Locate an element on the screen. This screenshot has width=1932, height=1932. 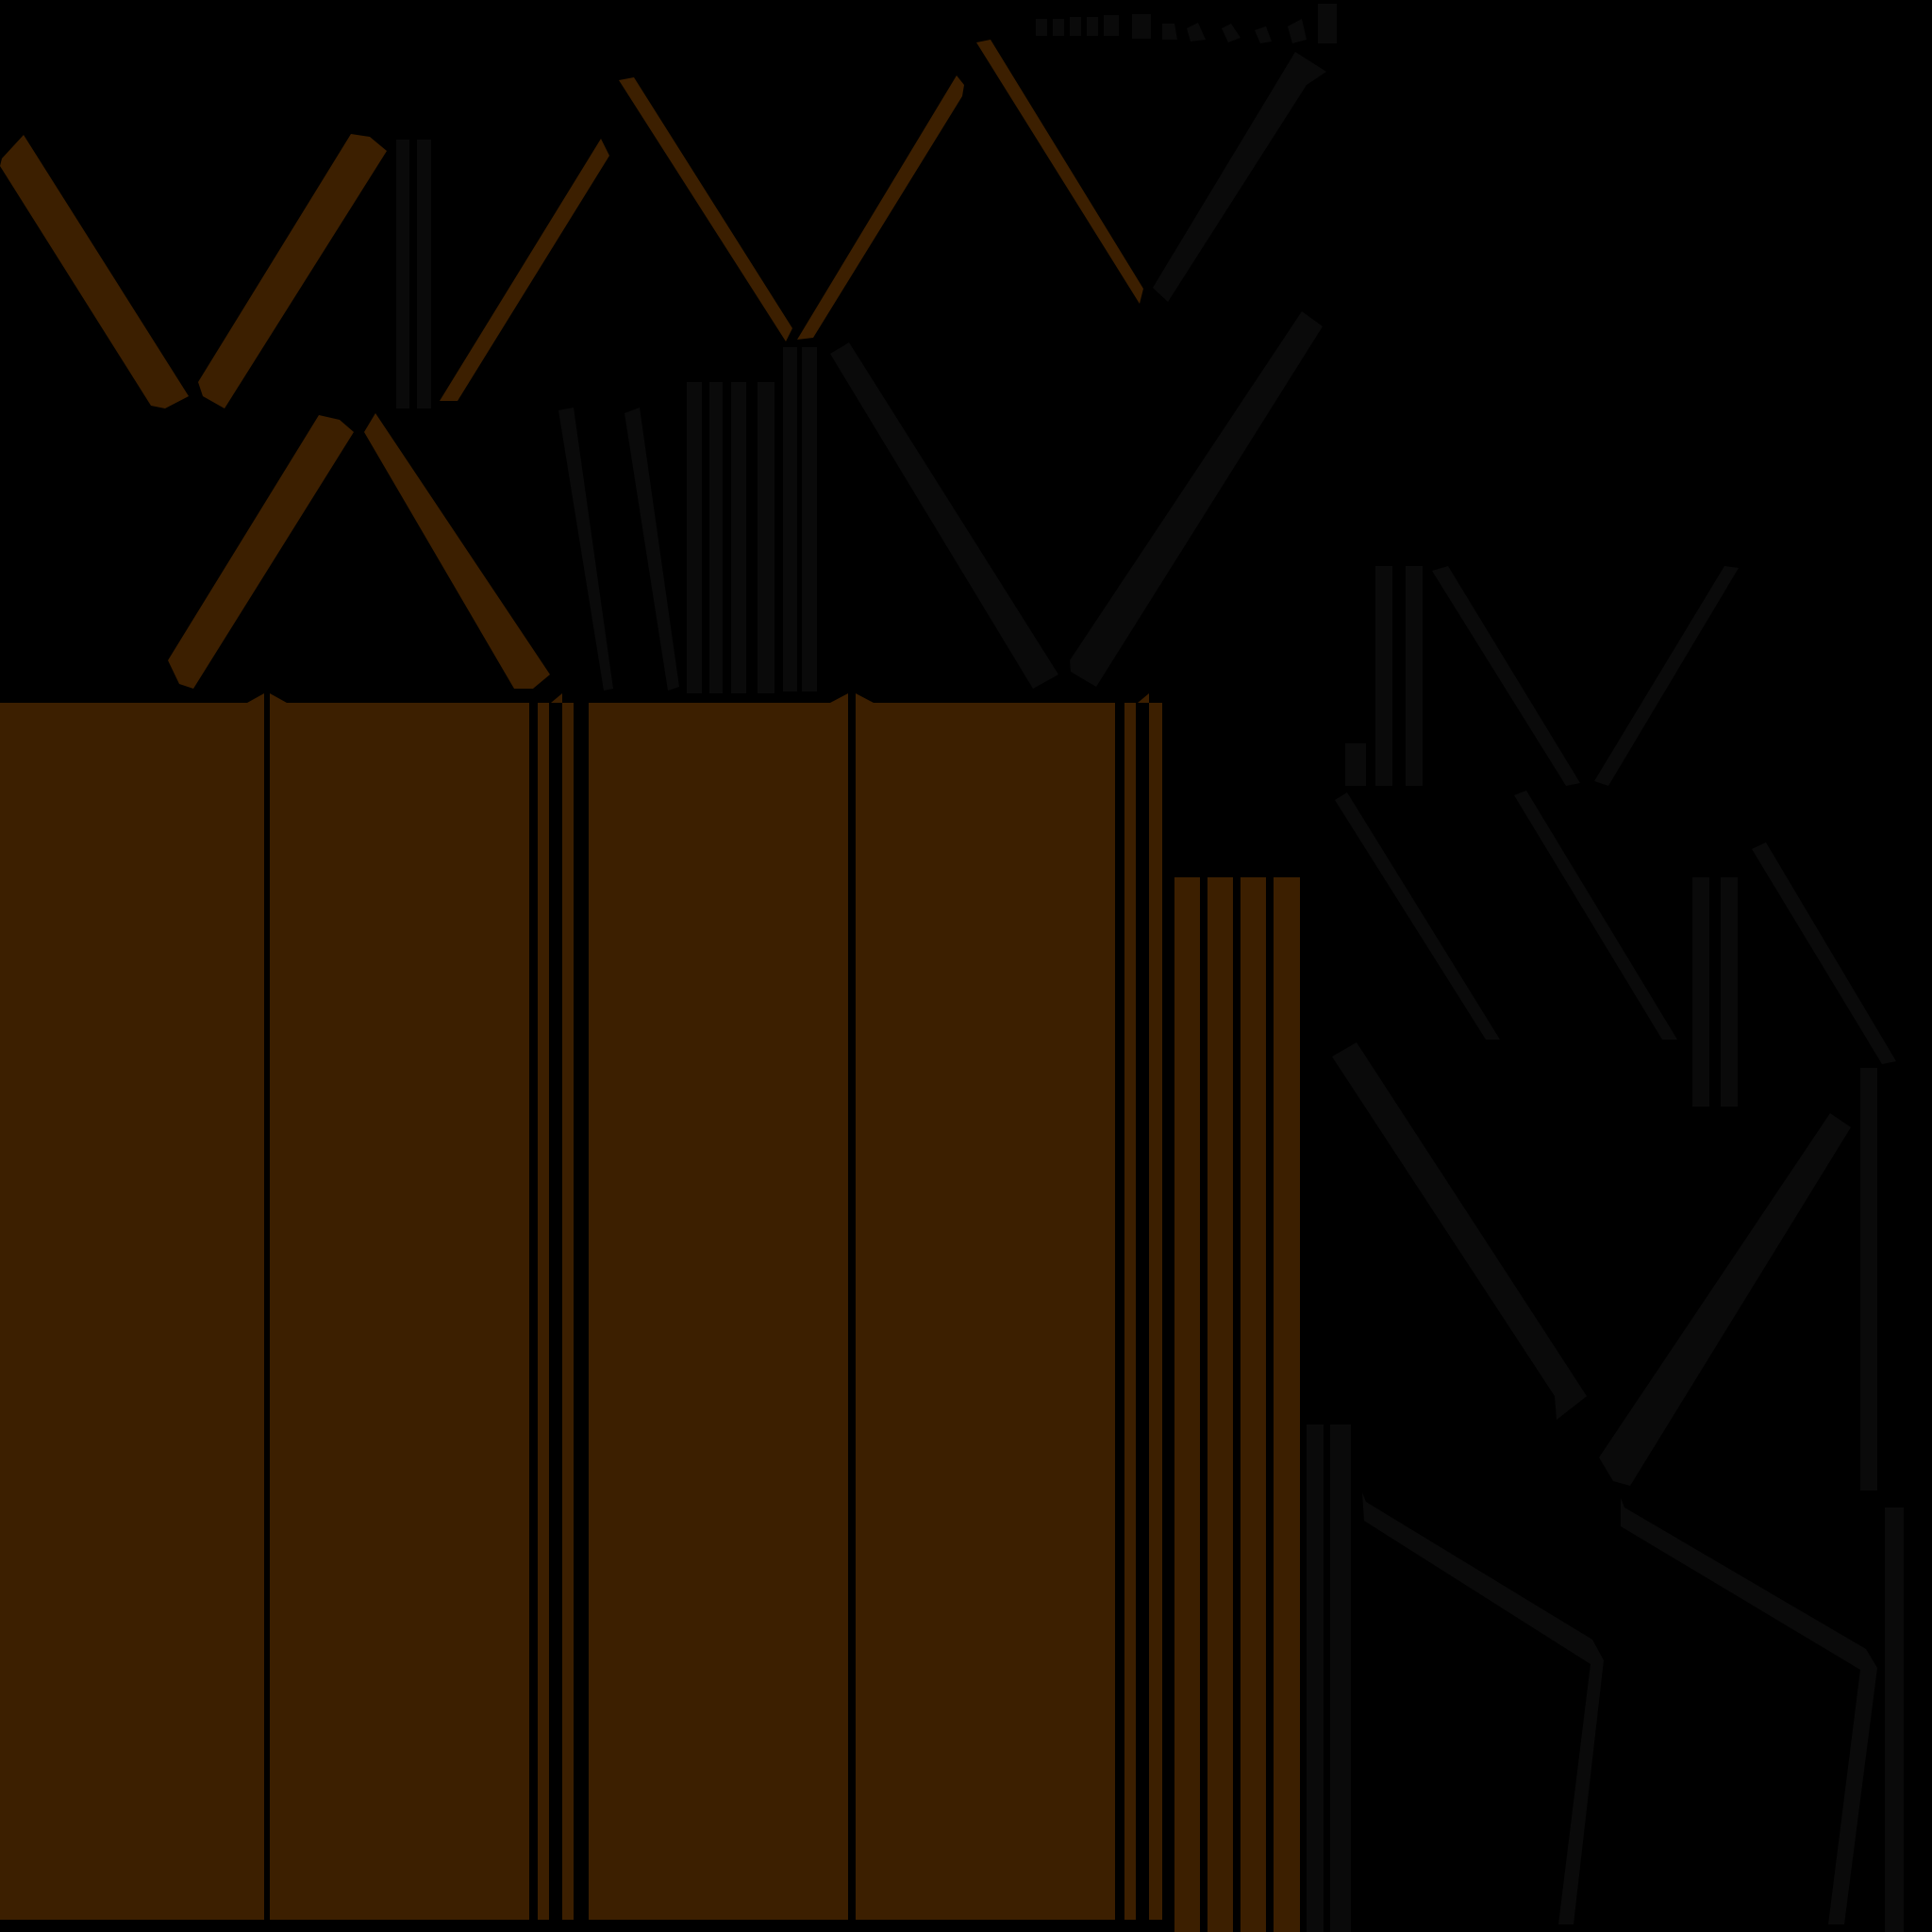
wood-strip-group is located at coordinates (1237, 1405).